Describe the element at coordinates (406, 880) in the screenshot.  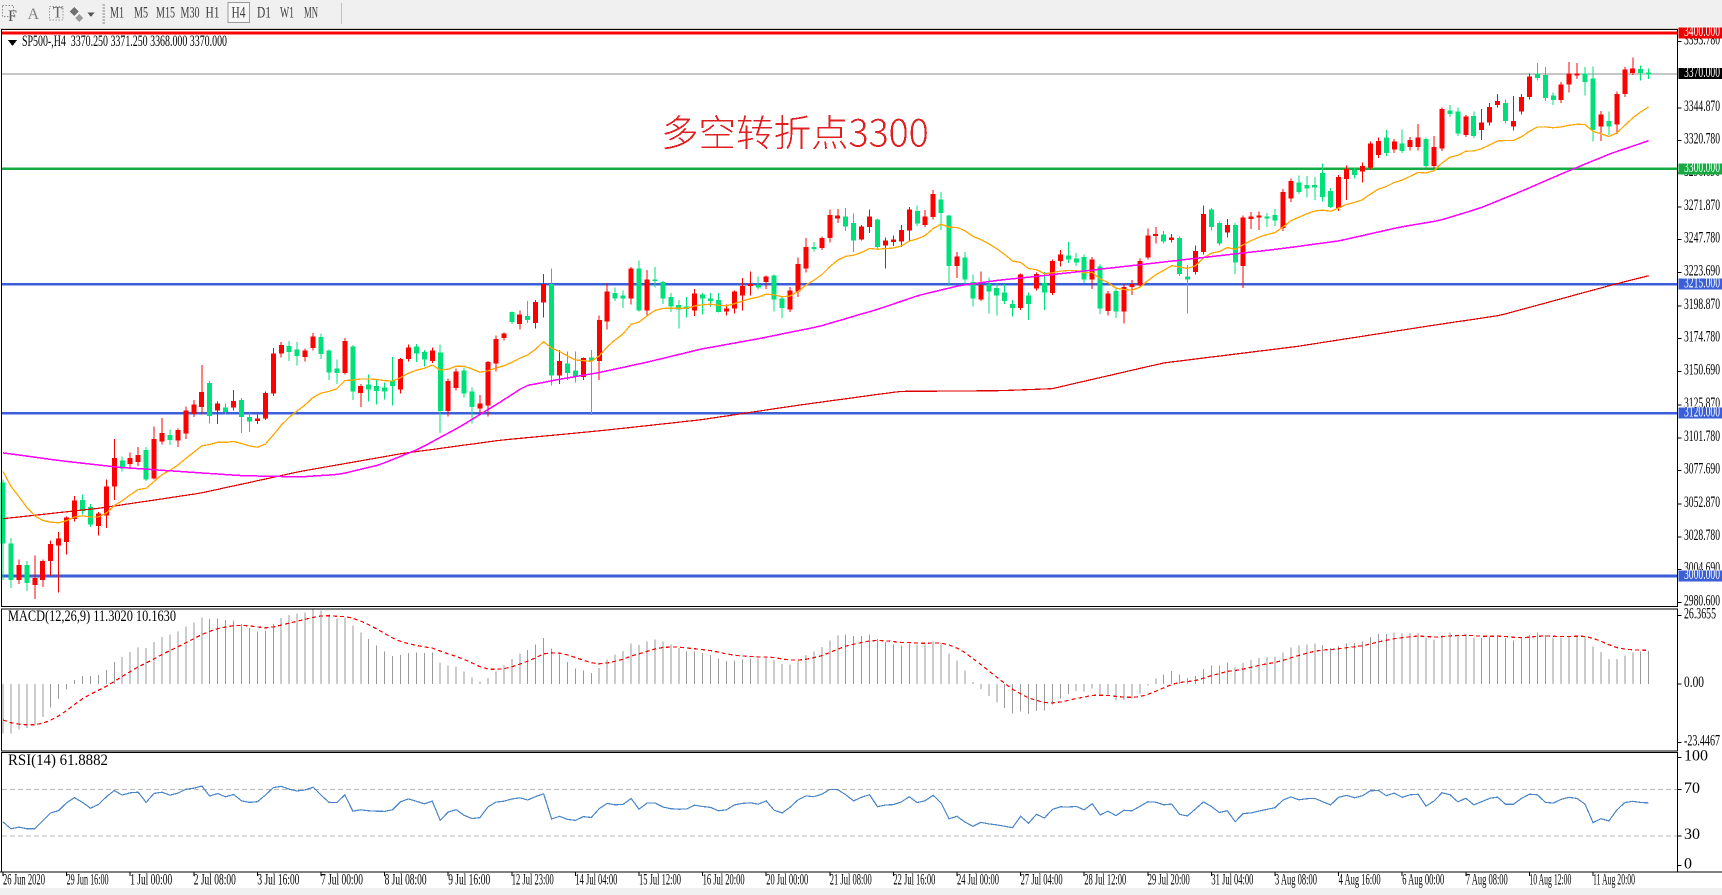
I see `svg-text: 8 Jul 08:00` at that location.